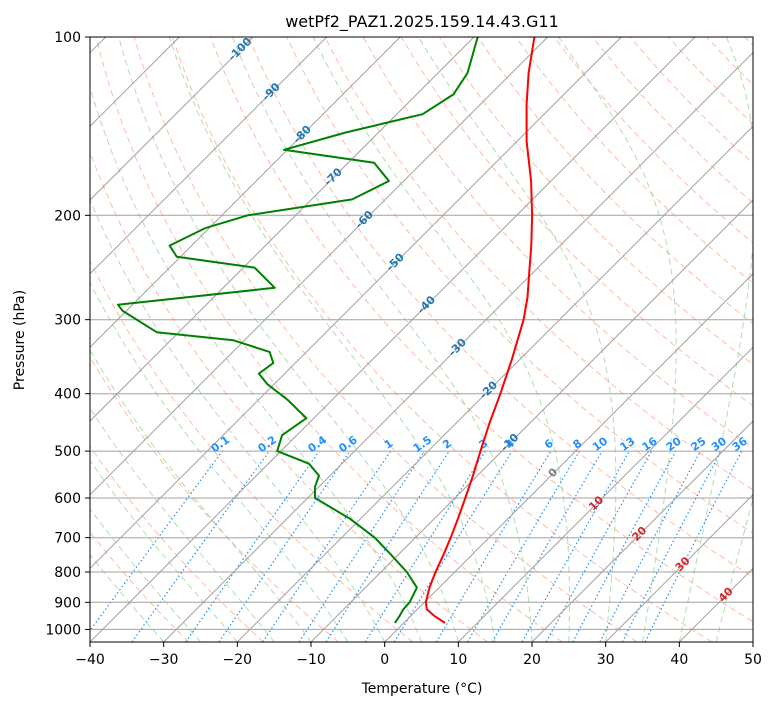 The height and width of the screenshot is (708, 775). I want to click on isotherm-label: 30, so click(683, 564).